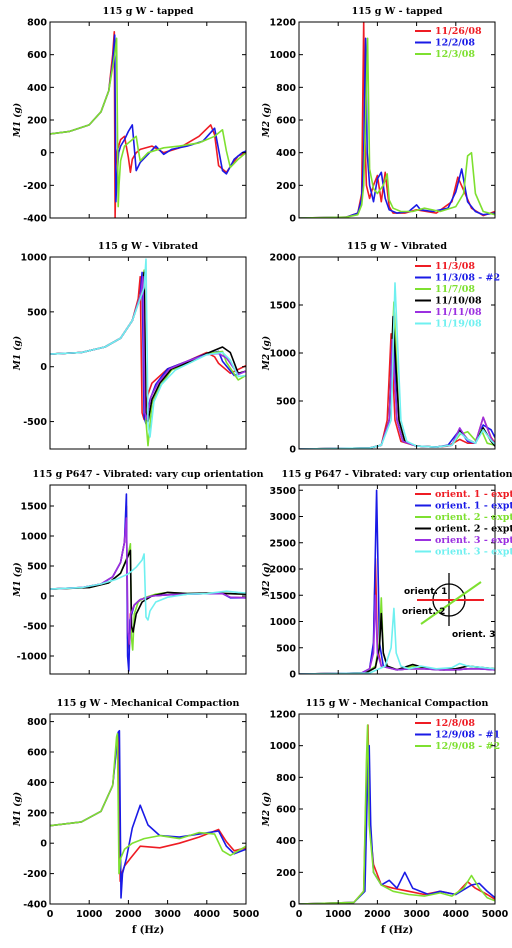  I want to click on x-axis-label: f (Hz), so click(148, 930).